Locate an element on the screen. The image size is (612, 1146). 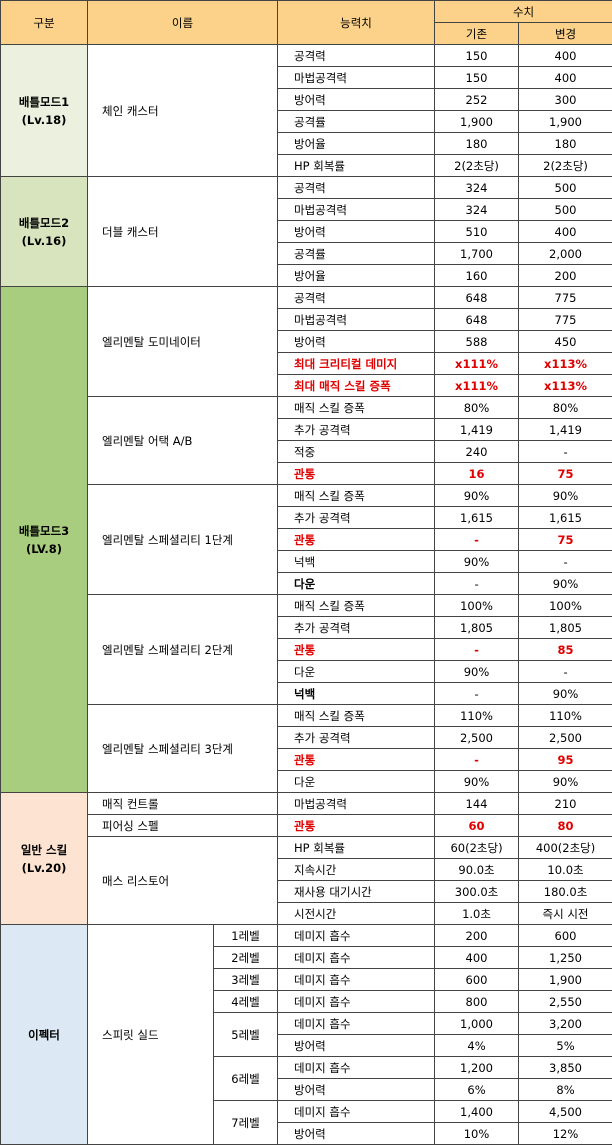
before-value-cell: 90.0초 is located at coordinates (477, 869).